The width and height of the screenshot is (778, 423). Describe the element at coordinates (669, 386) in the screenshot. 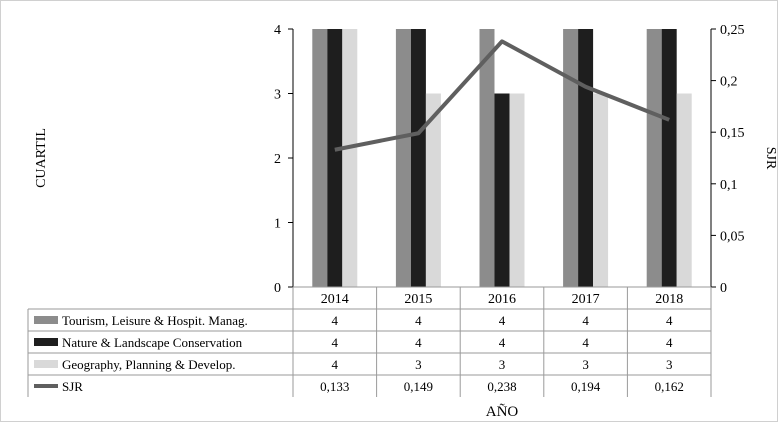

I see `table-value-cell: 0,162` at that location.